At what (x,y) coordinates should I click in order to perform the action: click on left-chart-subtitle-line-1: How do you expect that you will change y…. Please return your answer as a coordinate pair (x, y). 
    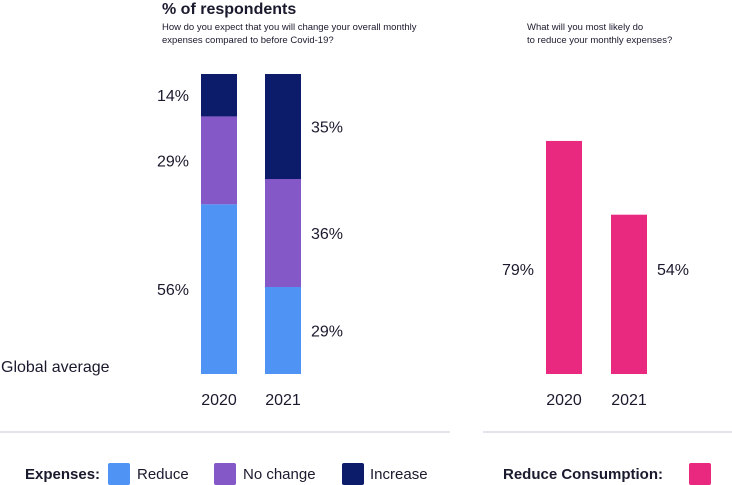
    Looking at the image, I should click on (289, 27).